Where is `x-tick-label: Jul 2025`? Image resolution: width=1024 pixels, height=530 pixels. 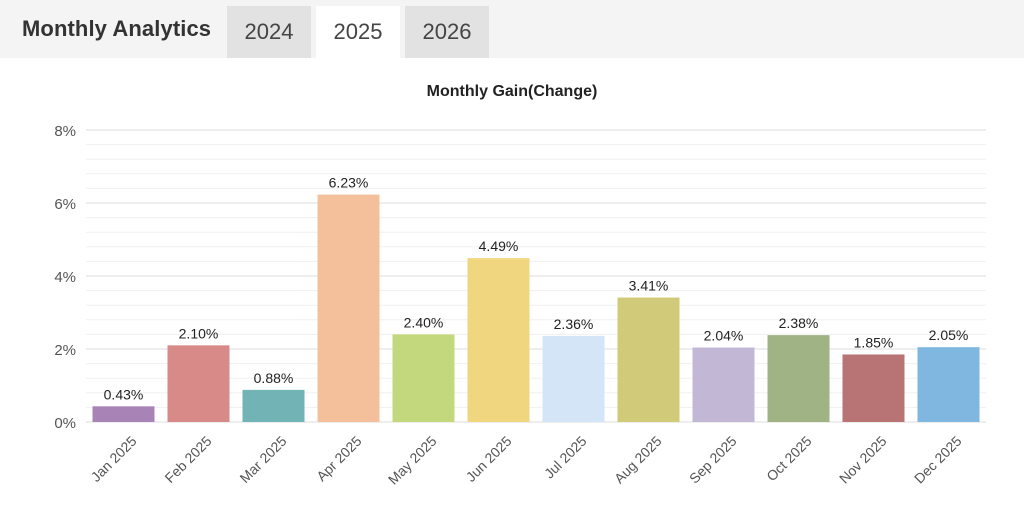
x-tick-label: Jul 2025 is located at coordinates (565, 457).